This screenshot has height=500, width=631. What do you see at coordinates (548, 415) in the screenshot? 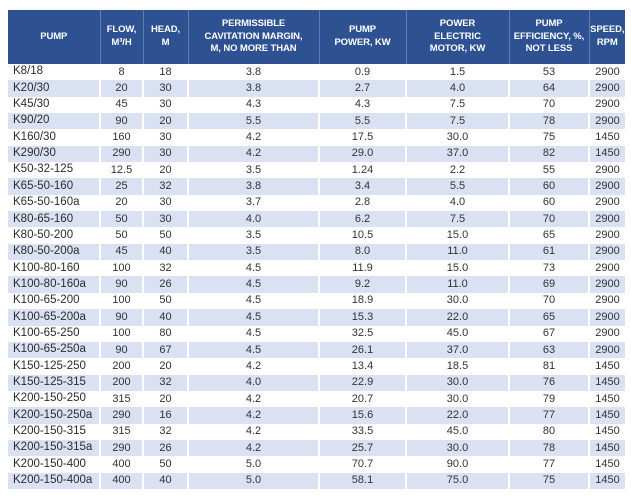
I see `cell-efficiency: 77` at bounding box center [548, 415].